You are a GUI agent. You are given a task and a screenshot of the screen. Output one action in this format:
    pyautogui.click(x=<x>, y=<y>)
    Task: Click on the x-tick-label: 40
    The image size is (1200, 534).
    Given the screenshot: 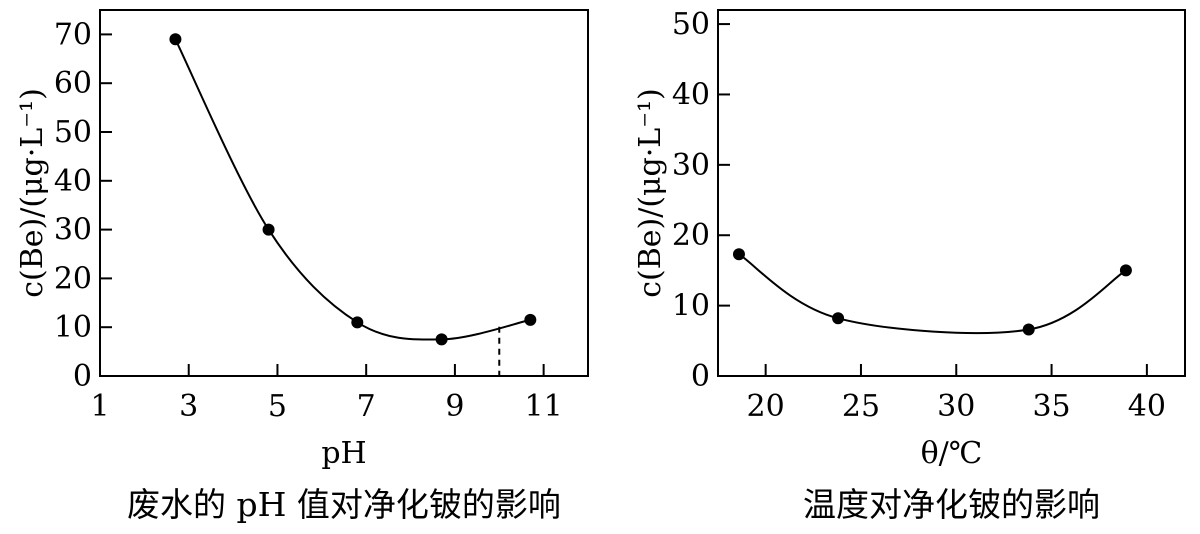 What is the action you would take?
    pyautogui.click(x=1147, y=406)
    